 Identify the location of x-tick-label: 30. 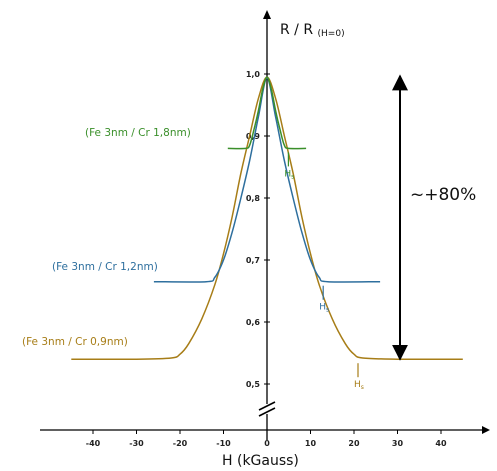
(398, 443).